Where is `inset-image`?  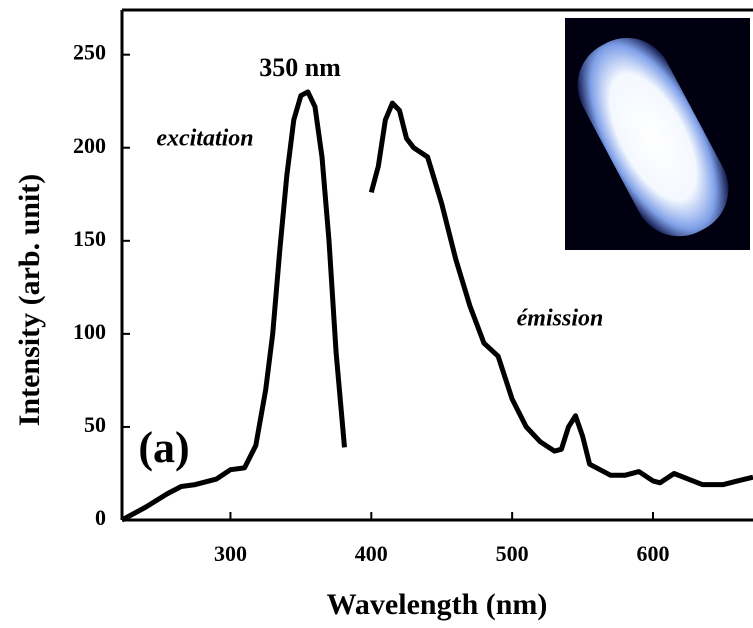
inset-image is located at coordinates (657, 134).